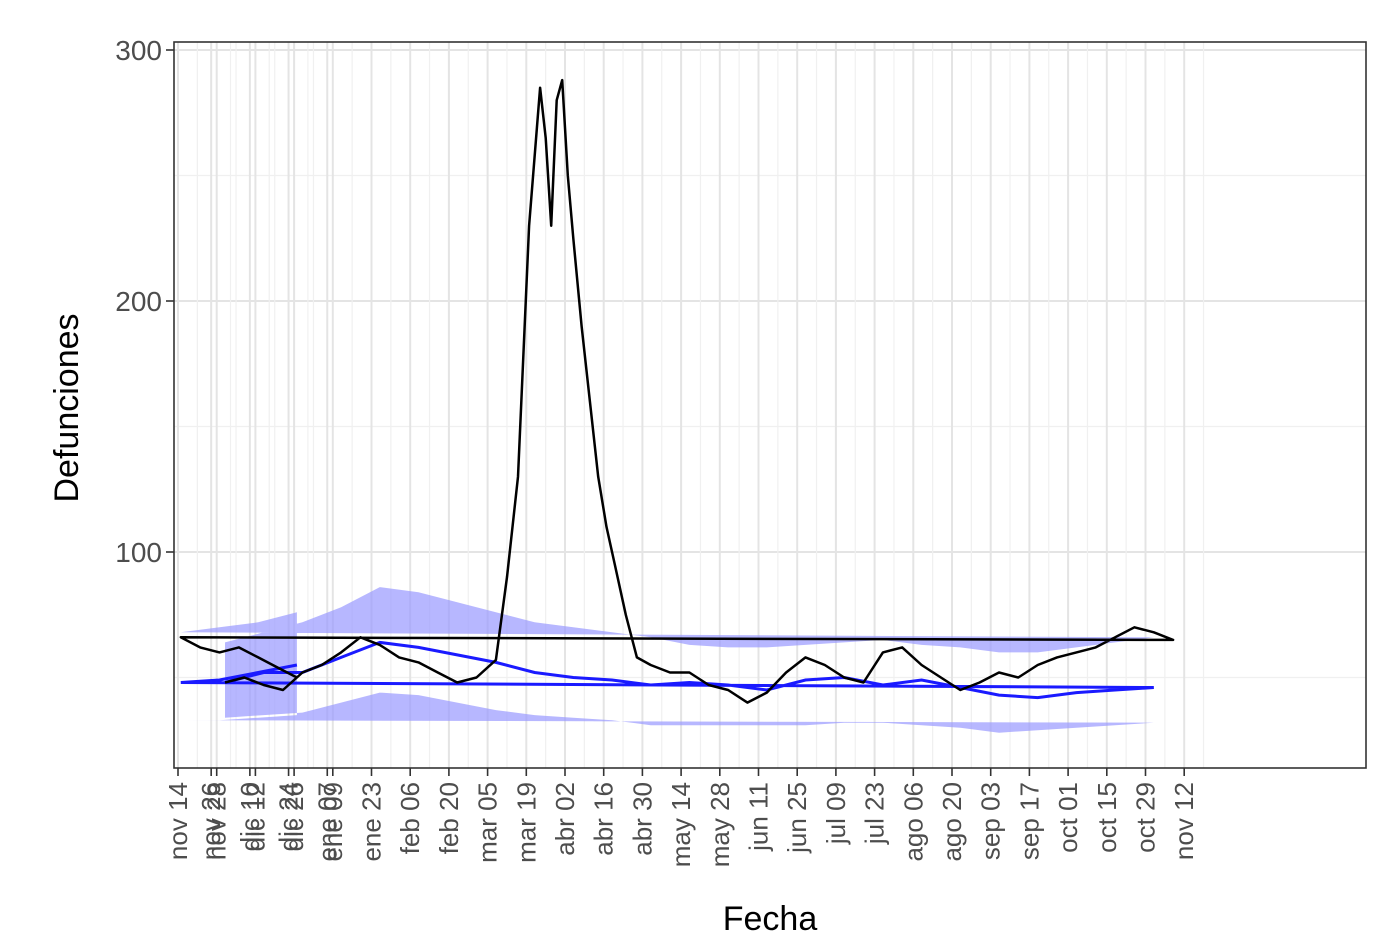  I want to click on y-tick-label: 300, so click(138, 50).